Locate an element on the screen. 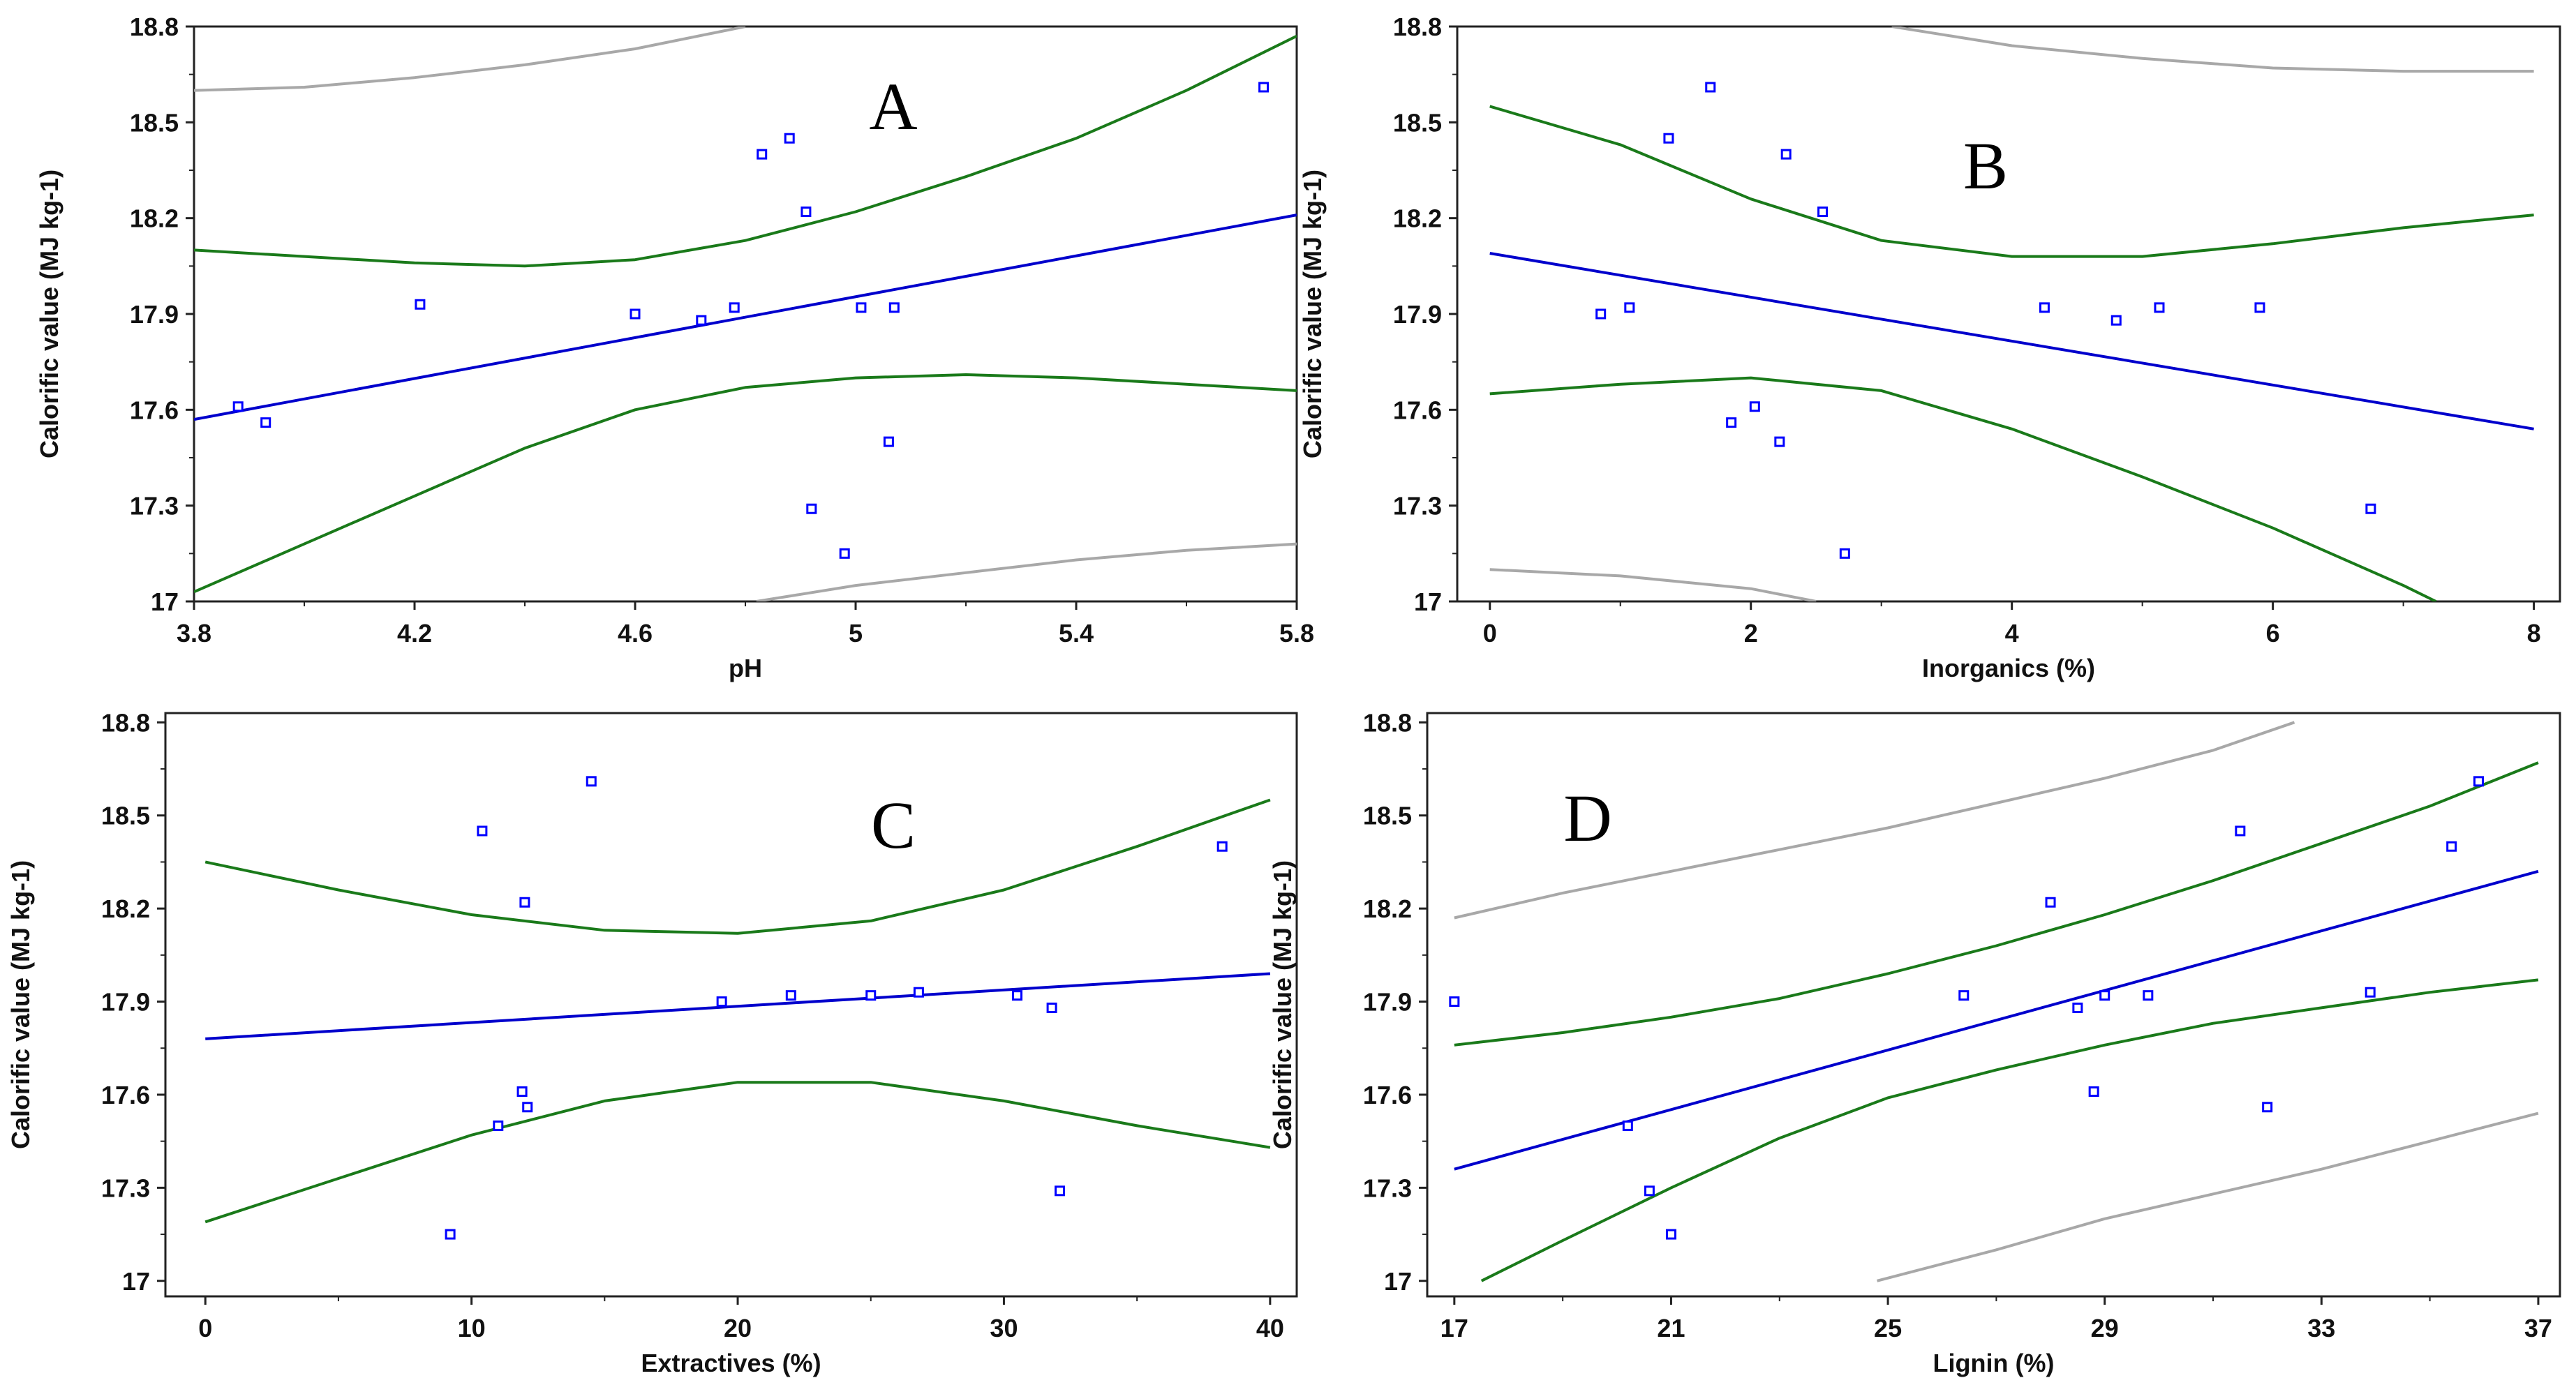 The height and width of the screenshot is (1378, 2576). x-axis-title: Inorganics (%) is located at coordinates (2008, 668).